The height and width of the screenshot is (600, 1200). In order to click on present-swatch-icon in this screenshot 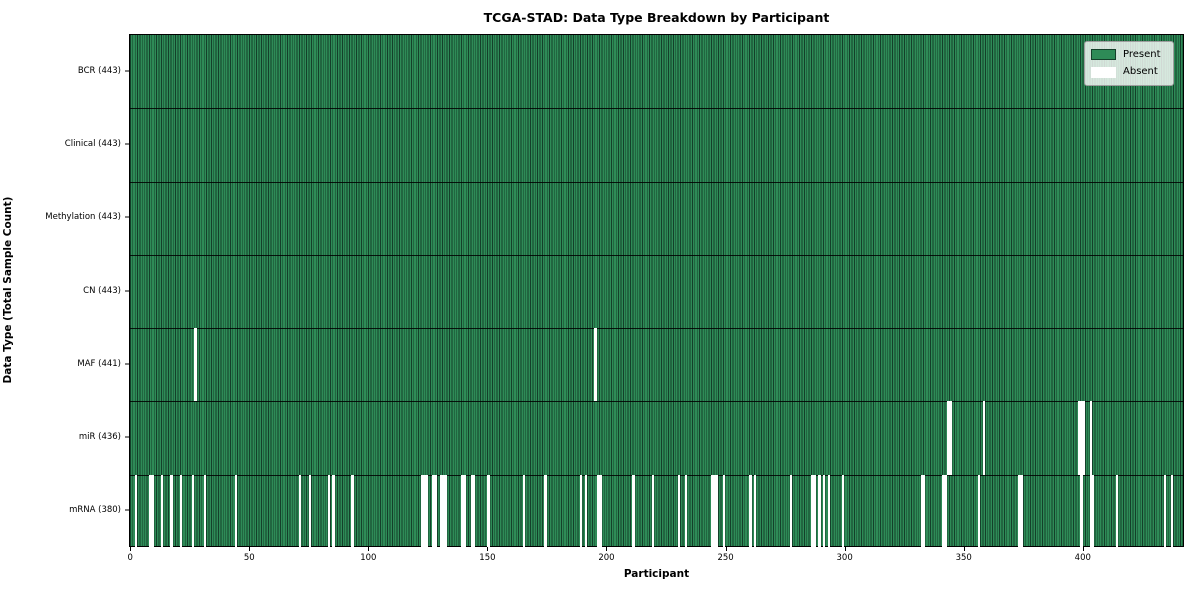, I will do `click(1103, 55)`.